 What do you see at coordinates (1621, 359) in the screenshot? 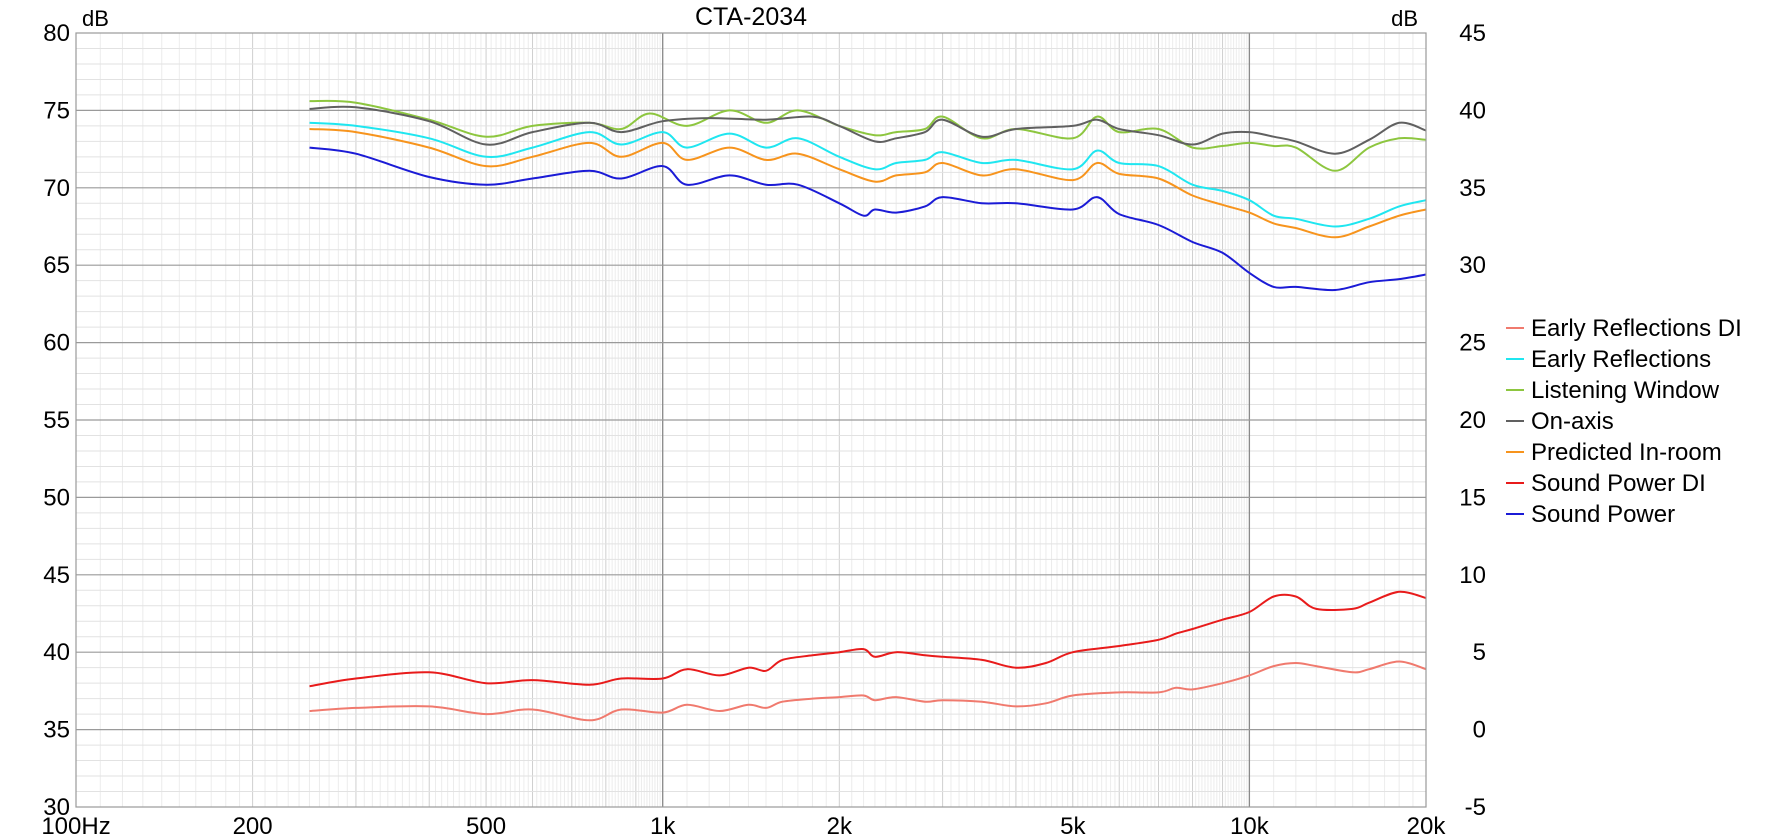
I see `legend-label-early-reflections: Early Reflections` at bounding box center [1621, 359].